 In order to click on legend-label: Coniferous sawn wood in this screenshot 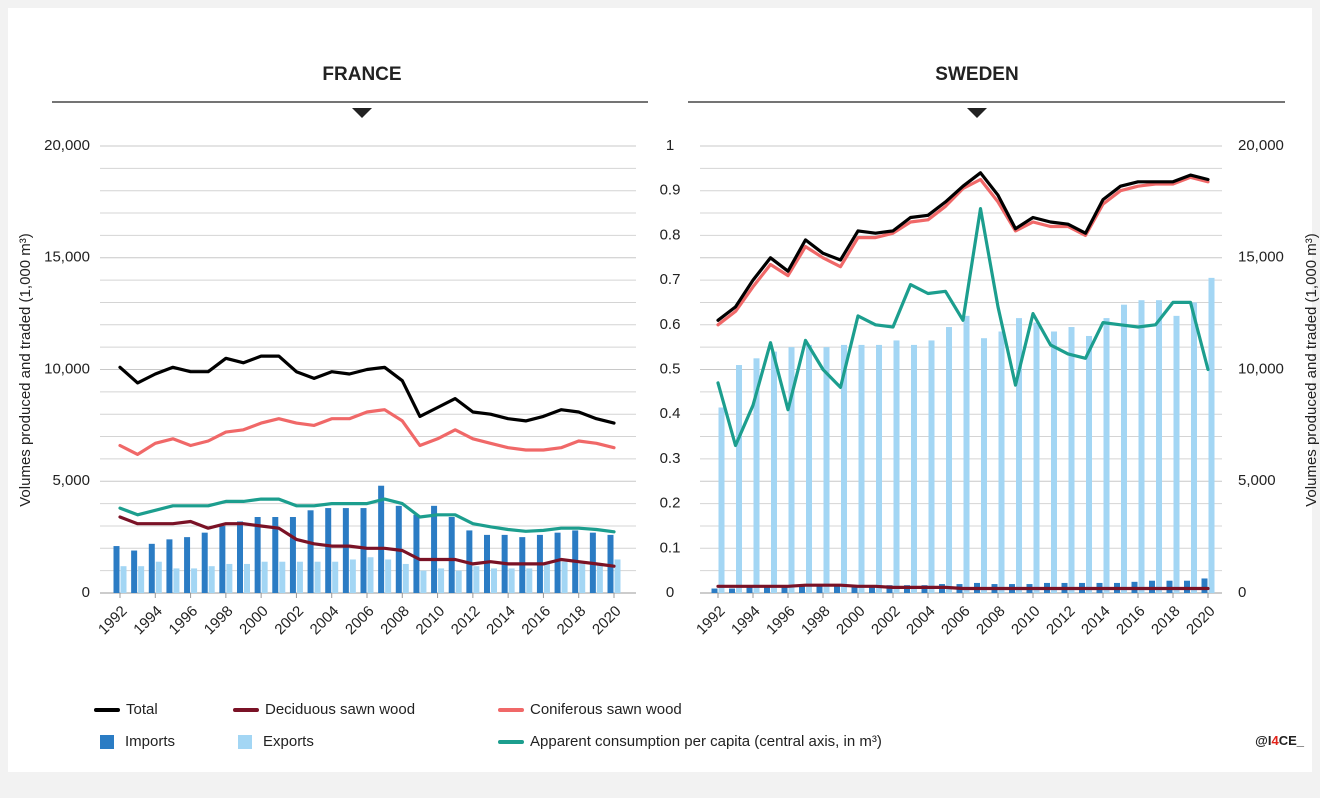, I will do `click(606, 709)`.